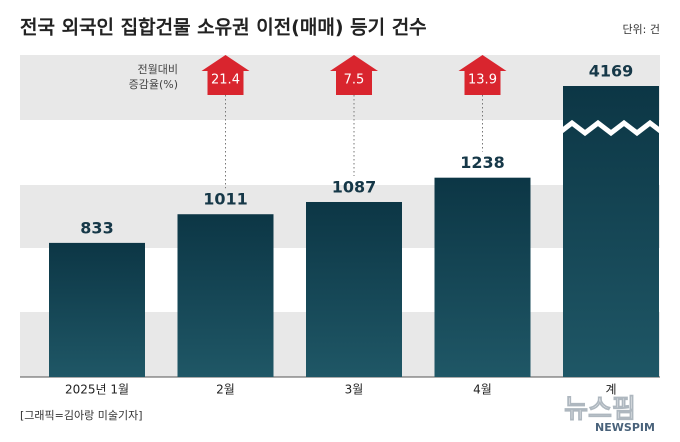 The width and height of the screenshot is (680, 442). What do you see at coordinates (641, 29) in the screenshot?
I see `unit-label: 단위: 건` at bounding box center [641, 29].